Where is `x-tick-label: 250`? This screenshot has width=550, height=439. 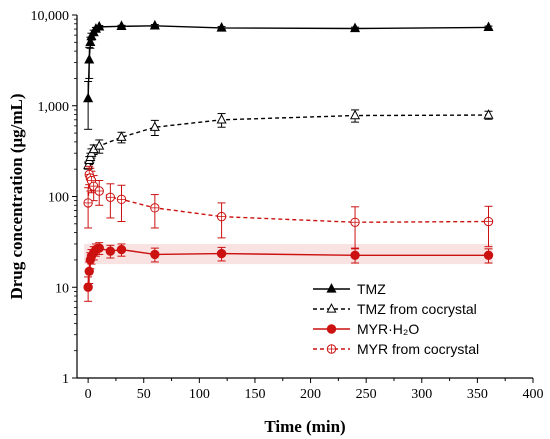 x-tick-label: 250 is located at coordinates (366, 394).